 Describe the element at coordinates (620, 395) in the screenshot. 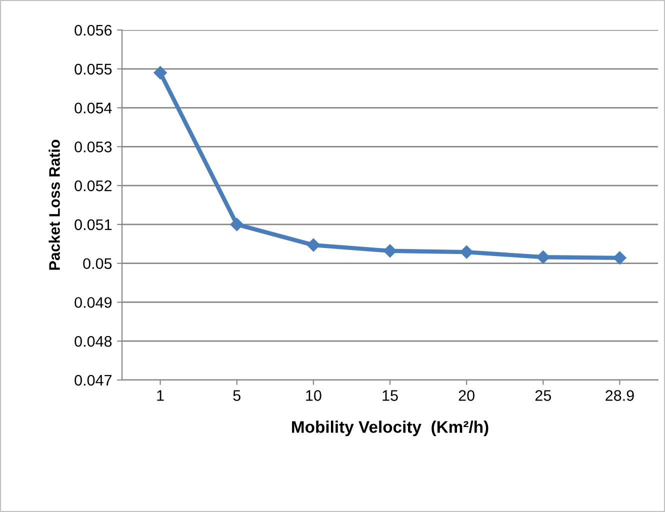

I see `x-tick-label: 28.9` at that location.